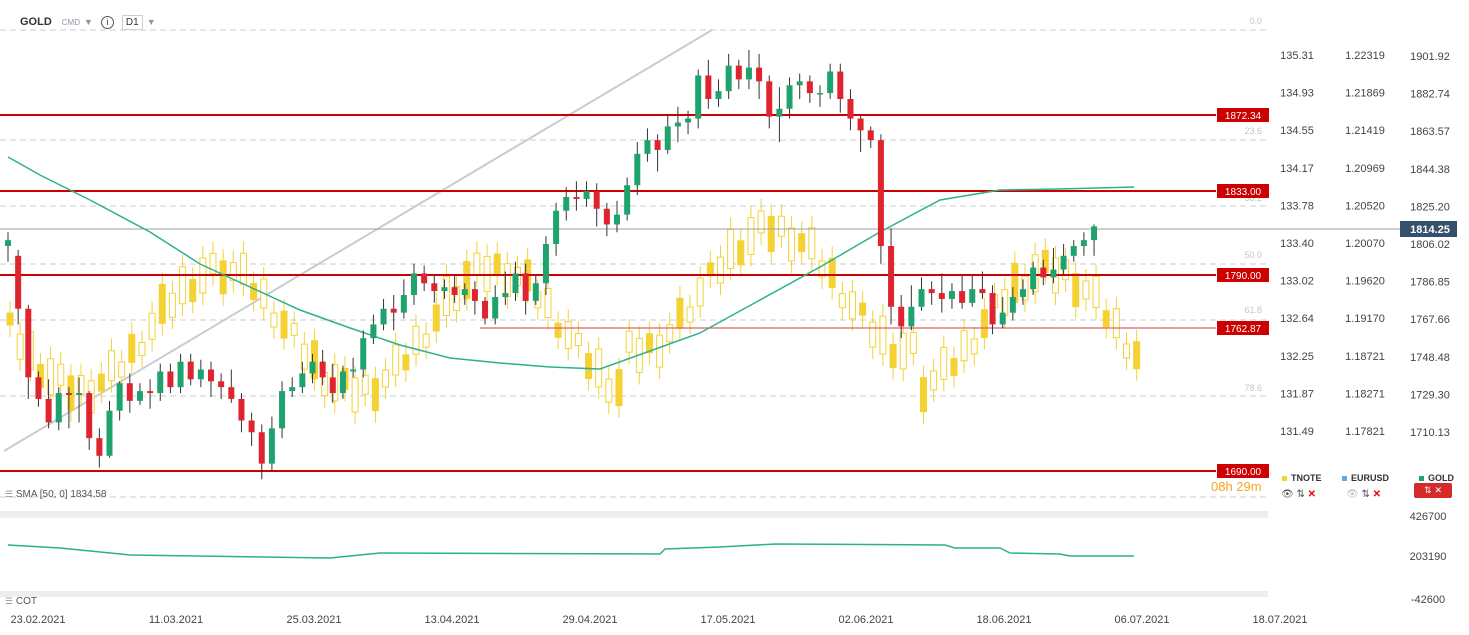 Image resolution: width=1469 pixels, height=635 pixels. What do you see at coordinates (1300, 494) in the screenshot?
I see `sort-icon: ⇅` at bounding box center [1300, 494].